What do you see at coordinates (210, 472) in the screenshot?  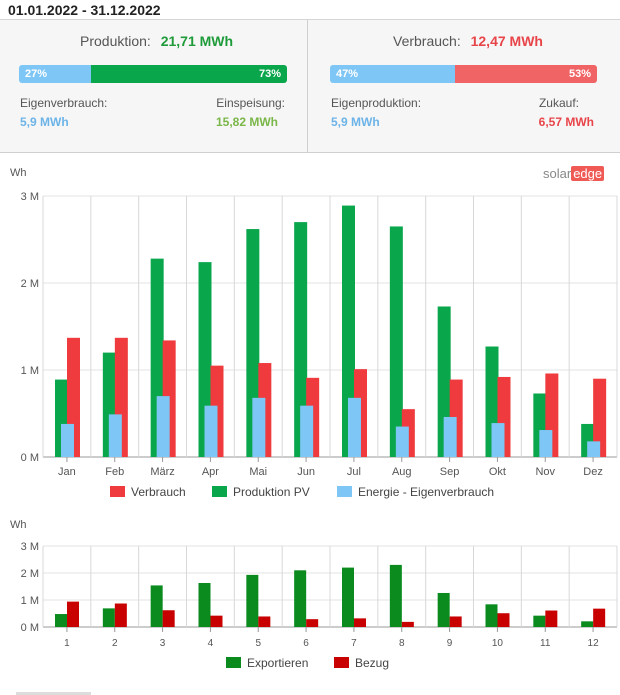 I see `x-tick-label: Apr` at bounding box center [210, 472].